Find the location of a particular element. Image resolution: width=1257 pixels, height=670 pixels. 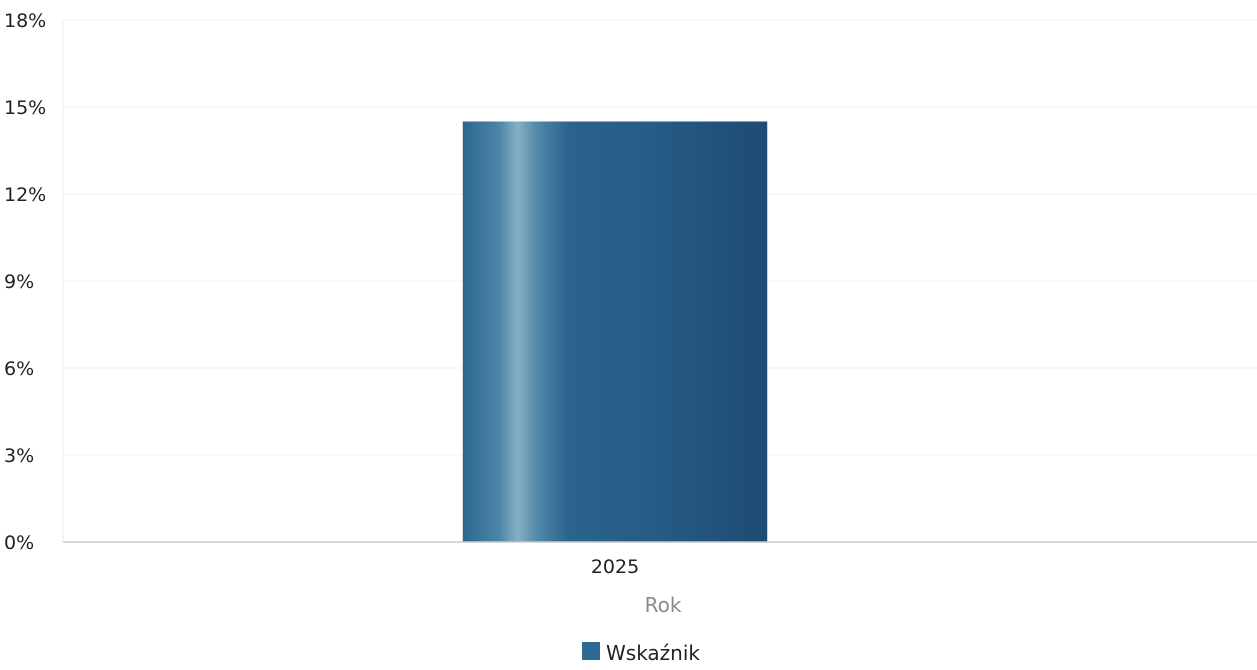

y-tick-label-18: 18% is located at coordinates (25, 21).